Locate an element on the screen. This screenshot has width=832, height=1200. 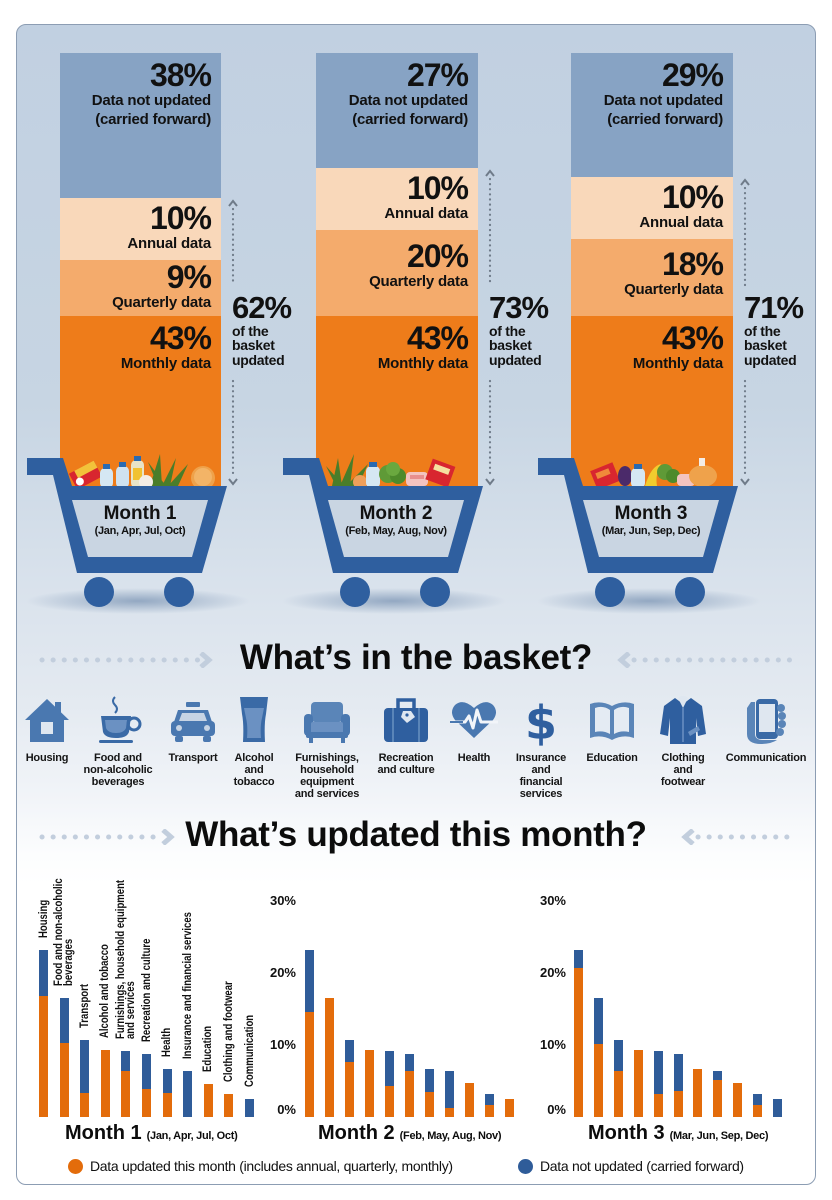
chart-title-month-3: Month 3 (Mar, Jun, Sep, Dec) is located at coordinates (678, 1133).